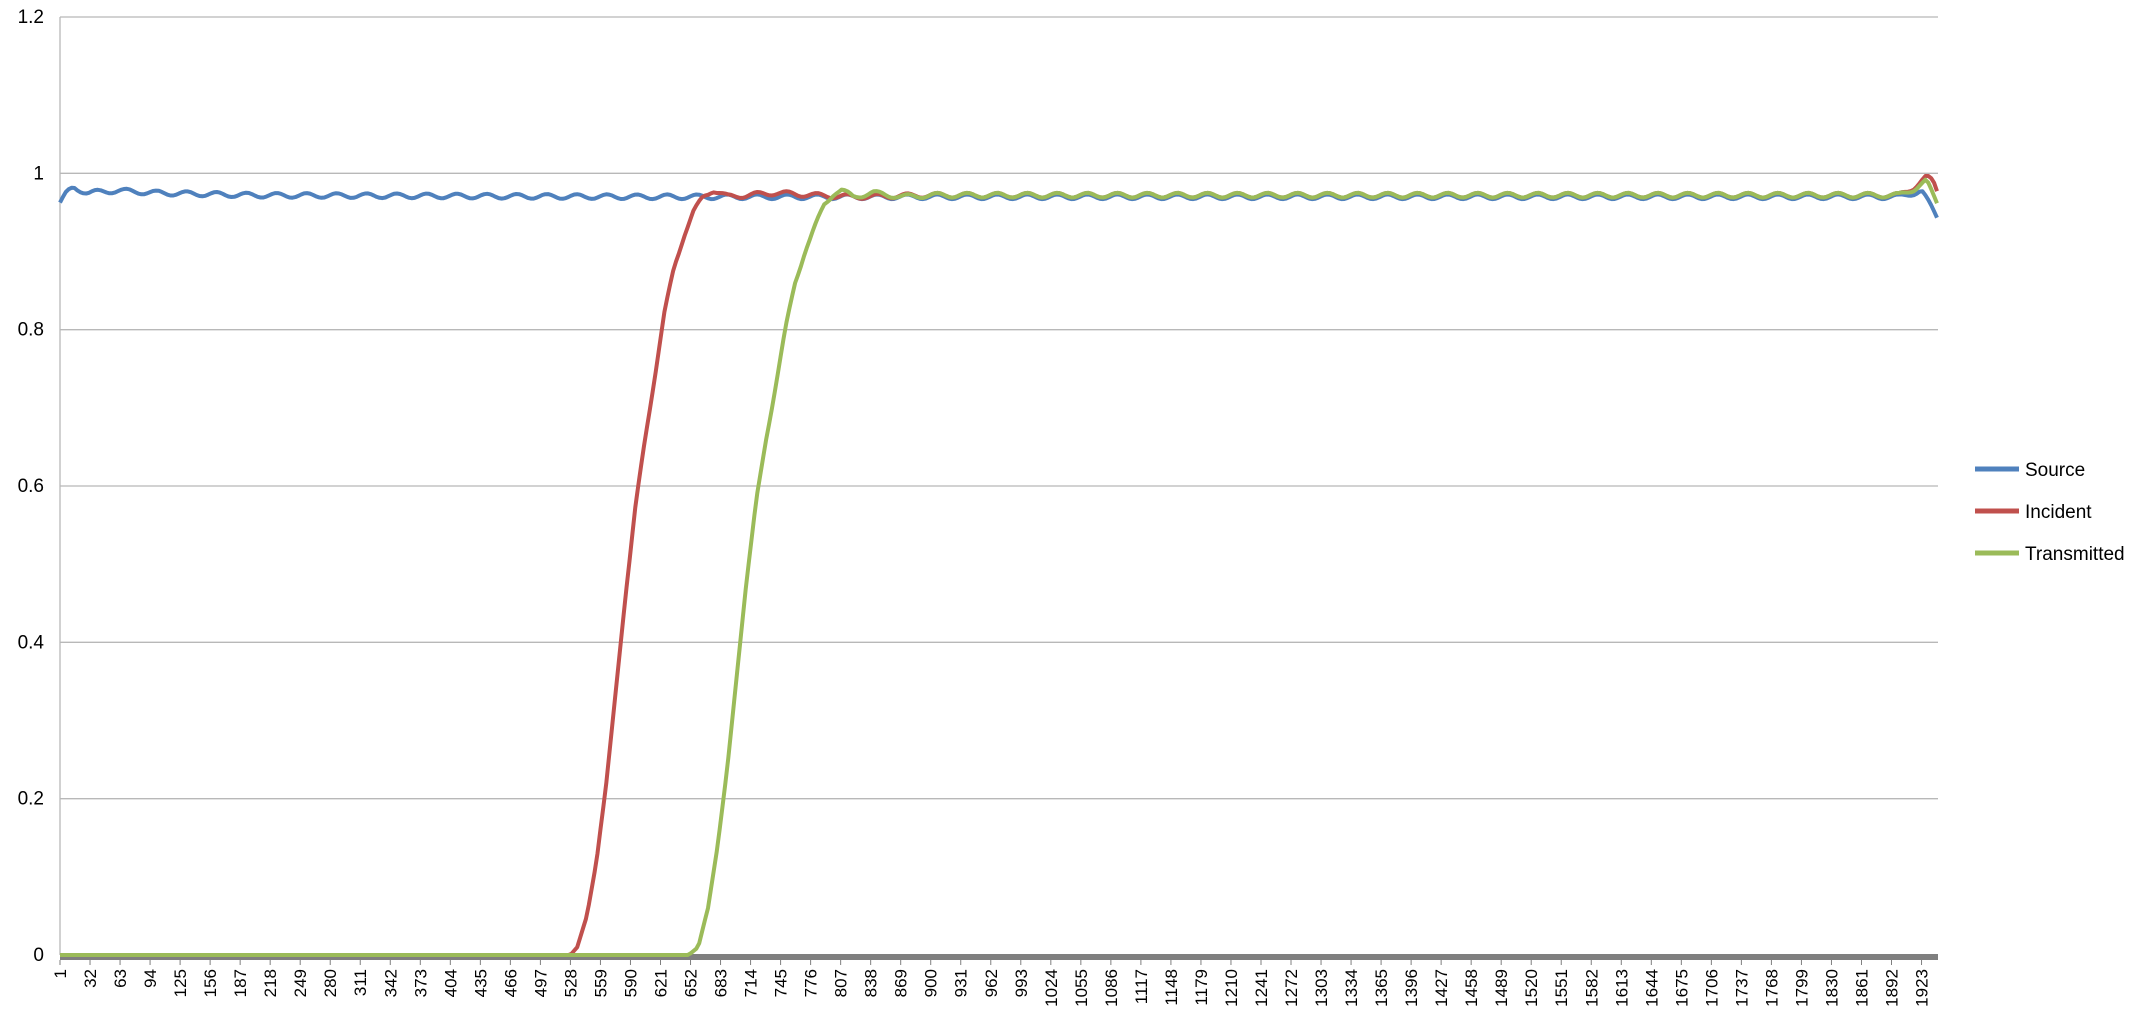 Image resolution: width=2149 pixels, height=1023 pixels. Describe the element at coordinates (871, 983) in the screenshot. I see `x-tick-label: 838` at that location.